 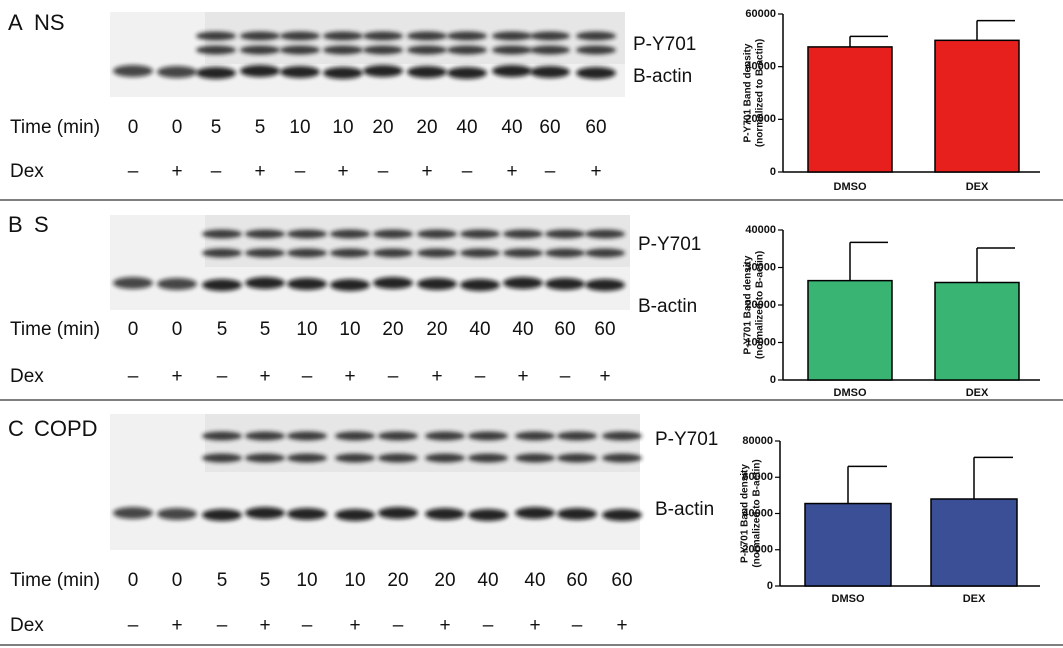 I want to click on y-tick-label: 20000, so click(x=760, y=305).